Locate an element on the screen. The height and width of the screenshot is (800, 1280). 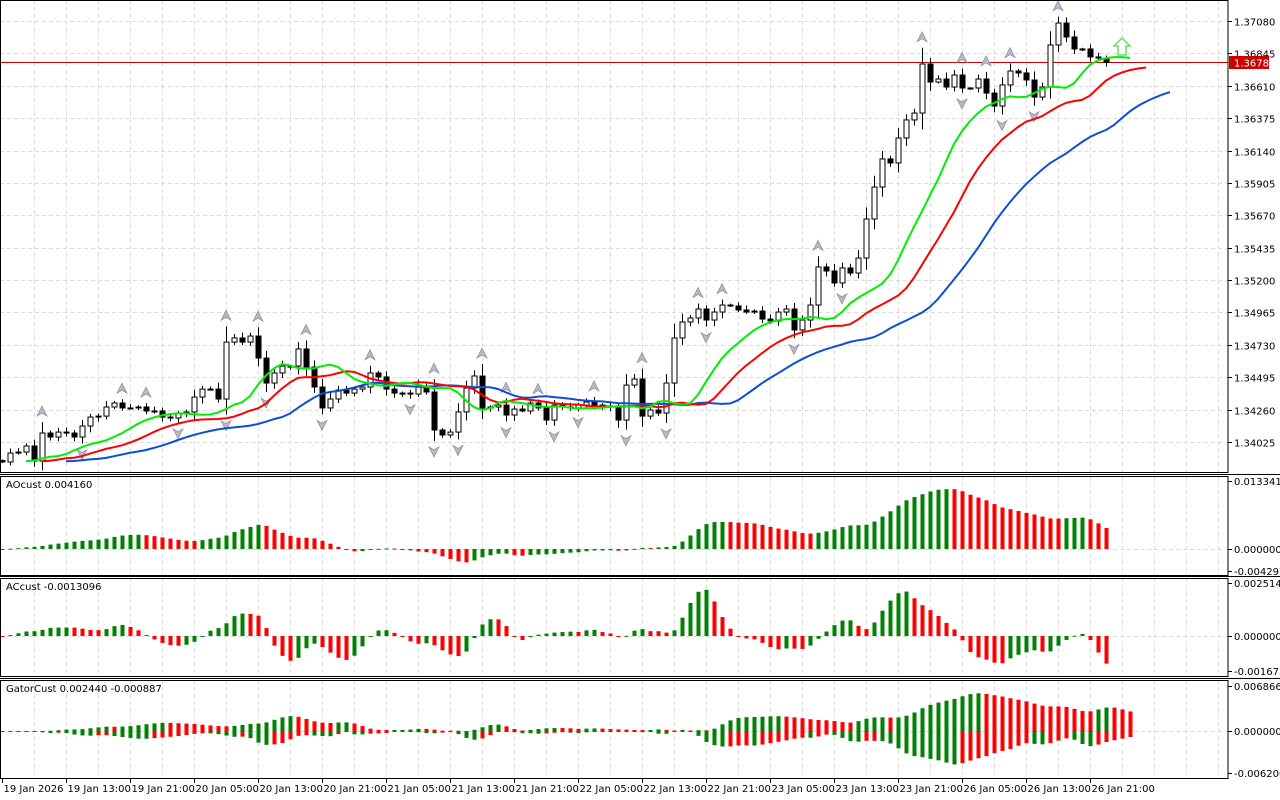
ao-panel is located at coordinates (614, 526).